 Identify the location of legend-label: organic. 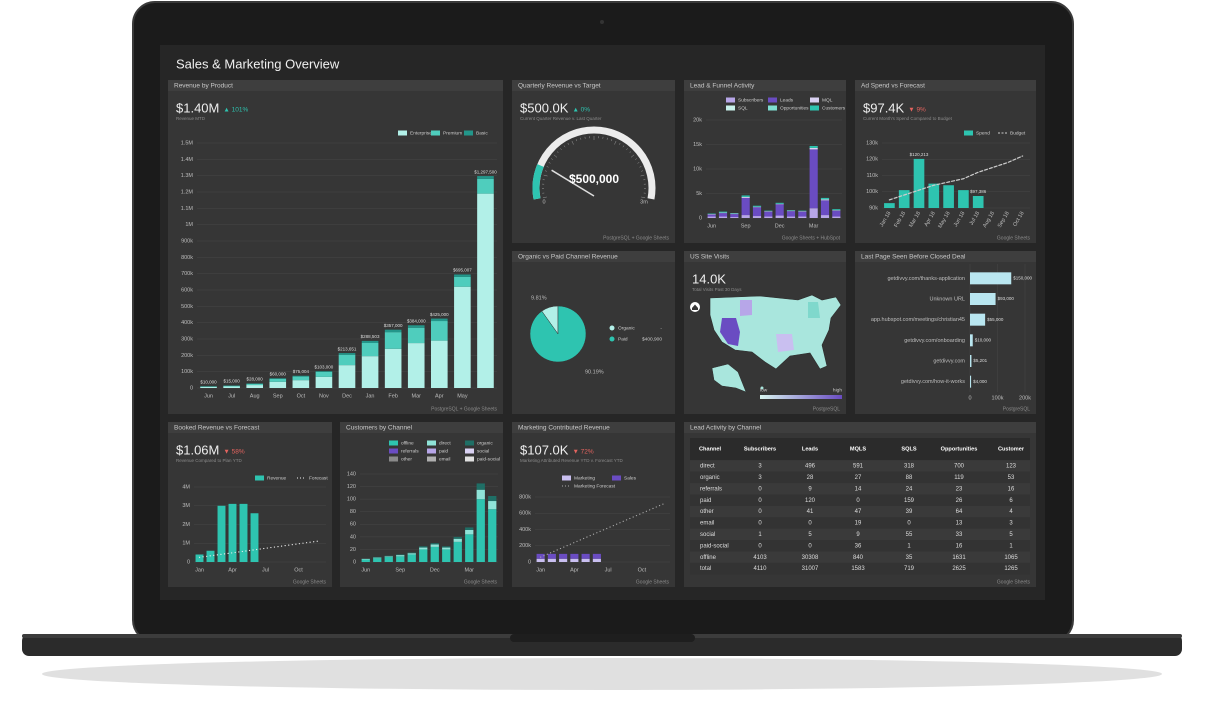
(485, 443).